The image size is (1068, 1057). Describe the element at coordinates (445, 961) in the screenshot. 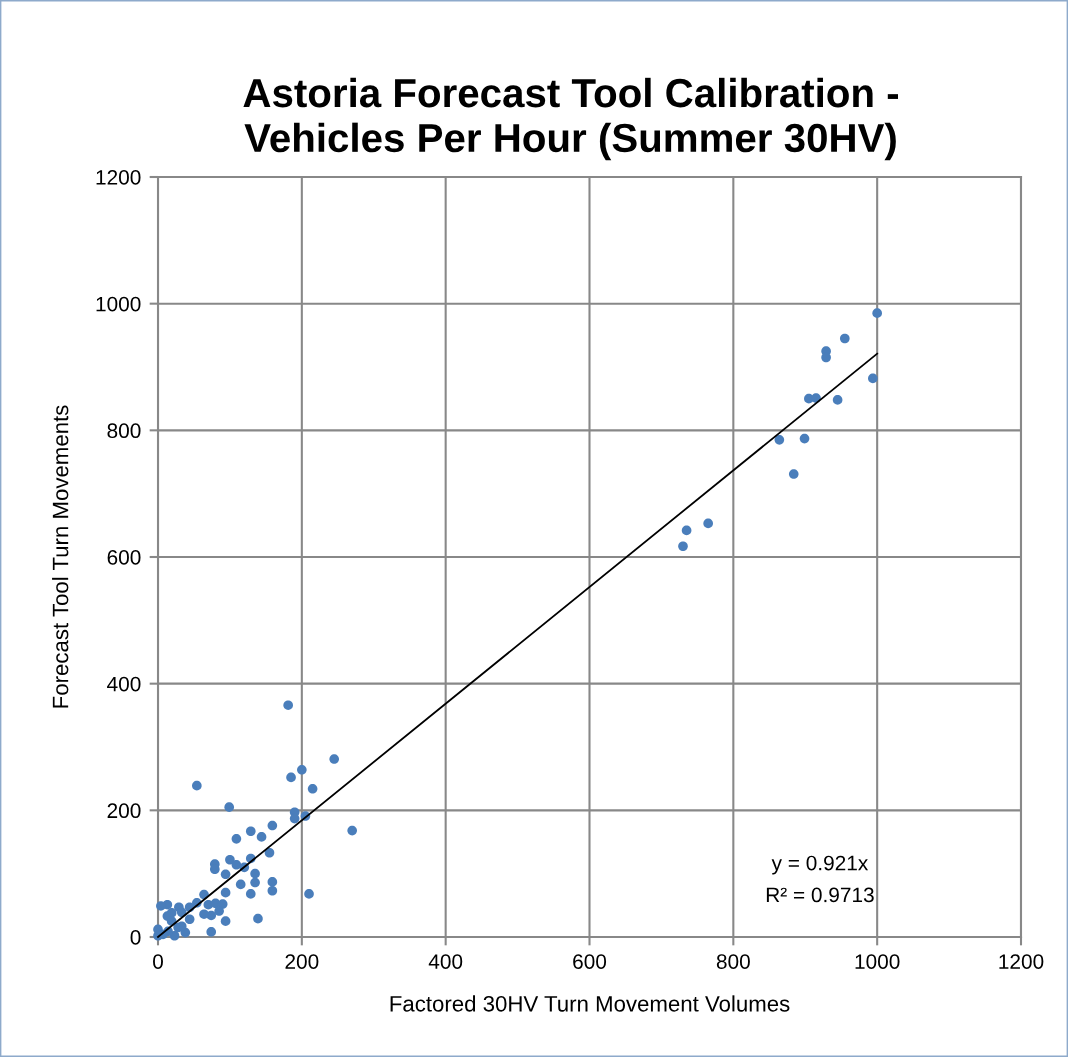

I see `x-tick-label: 400` at that location.